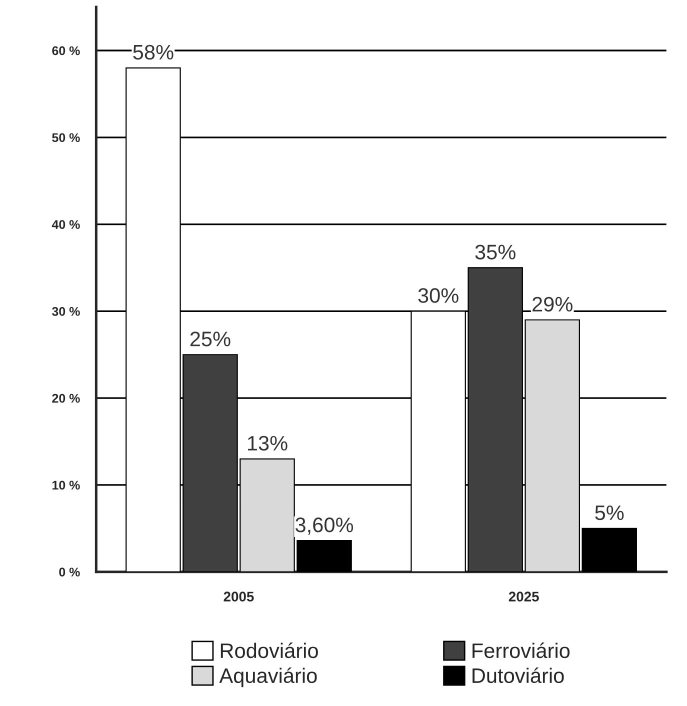 The height and width of the screenshot is (706, 687). What do you see at coordinates (66, 485) in the screenshot?
I see `y-tick-label: 10 %` at bounding box center [66, 485].